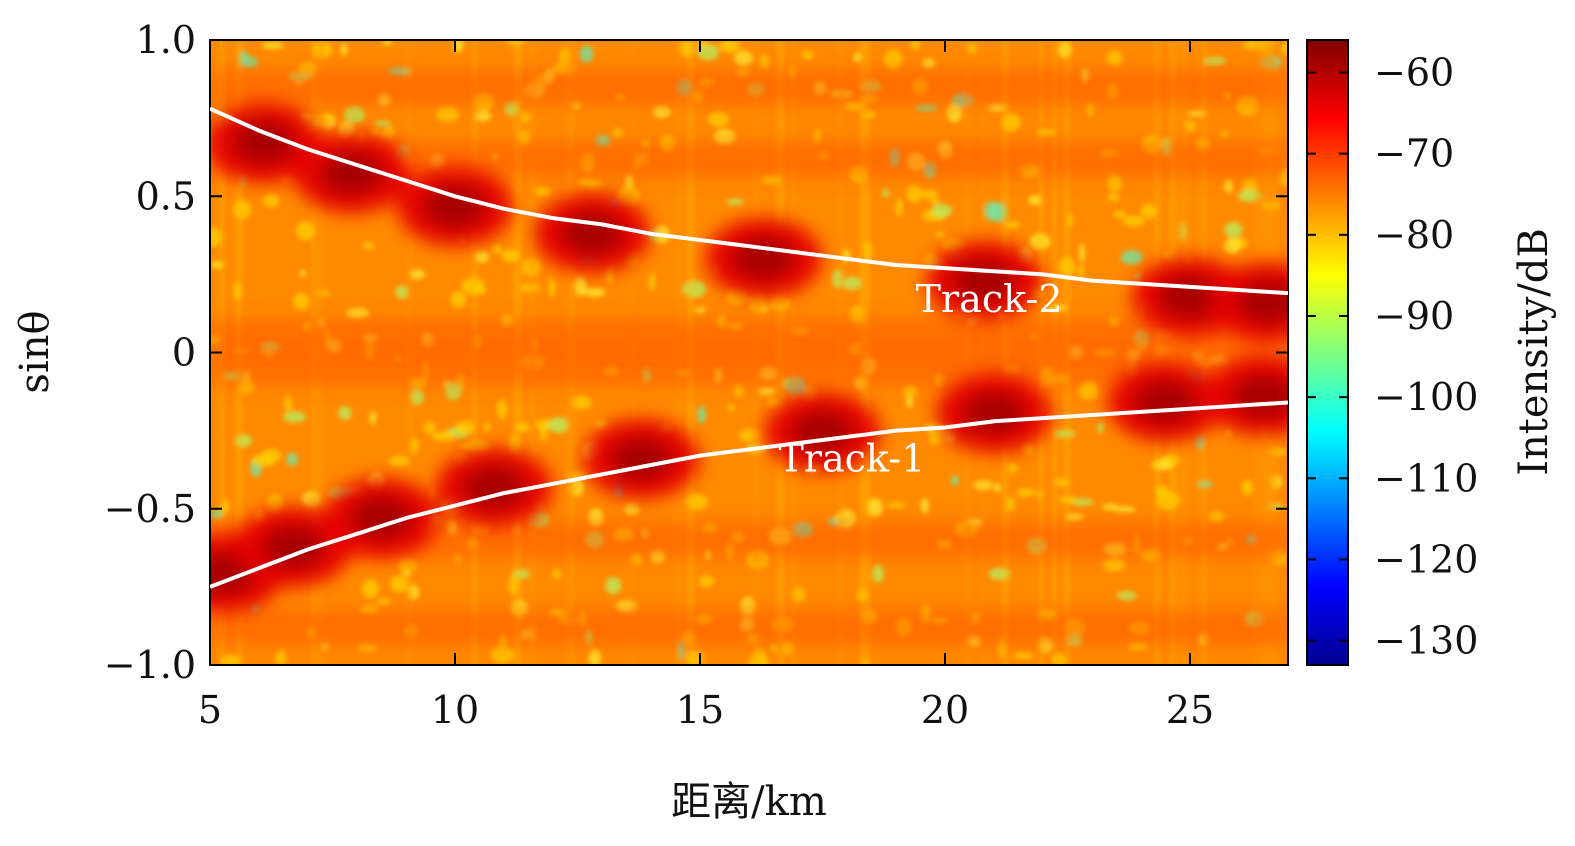  I want to click on x-axis-label: 距离/km, so click(749, 802).